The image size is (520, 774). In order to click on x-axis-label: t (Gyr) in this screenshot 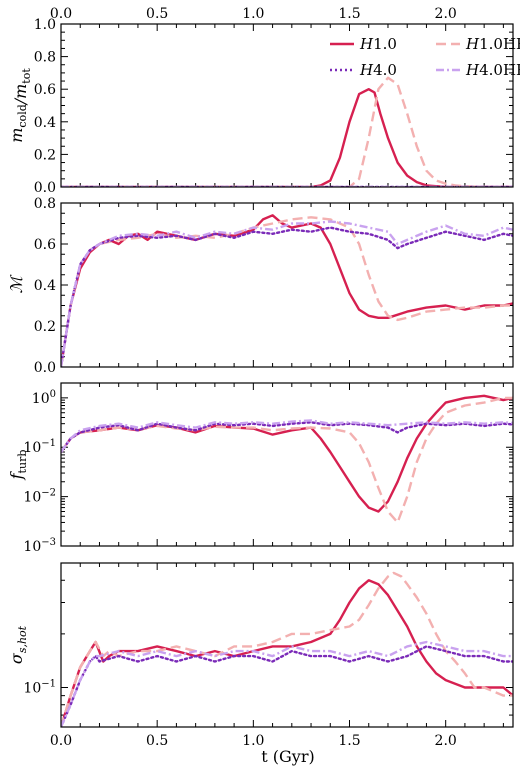, I will do `click(287, 756)`.